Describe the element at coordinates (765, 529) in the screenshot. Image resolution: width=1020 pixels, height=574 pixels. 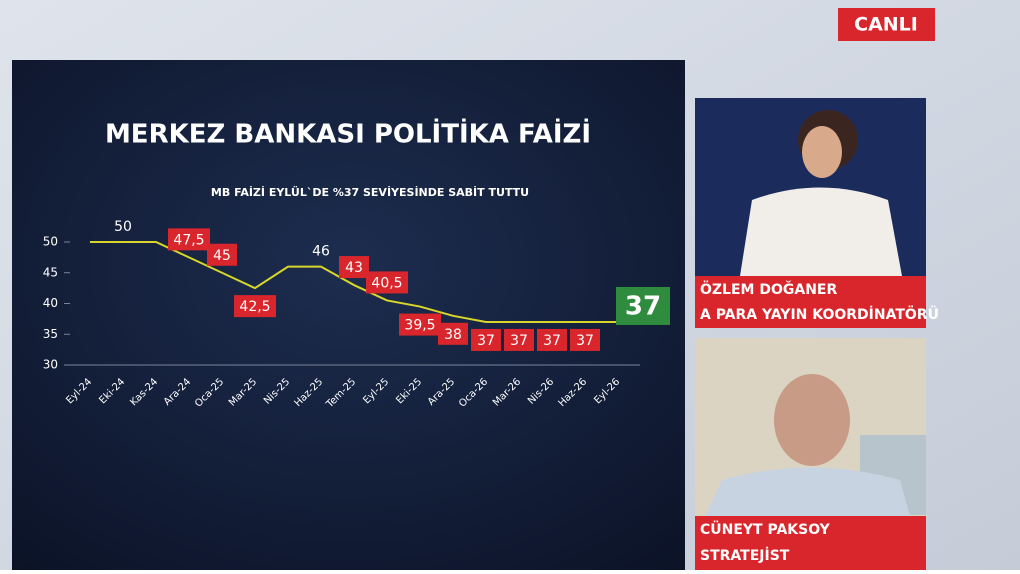
I see `caption-name: CÜNEYT PAKSOY` at that location.